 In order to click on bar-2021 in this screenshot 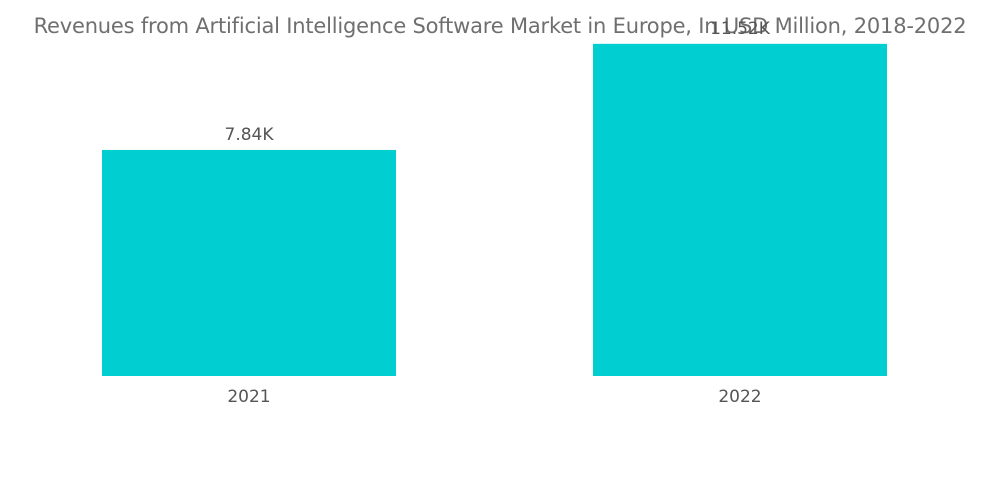, I will do `click(249, 262)`.